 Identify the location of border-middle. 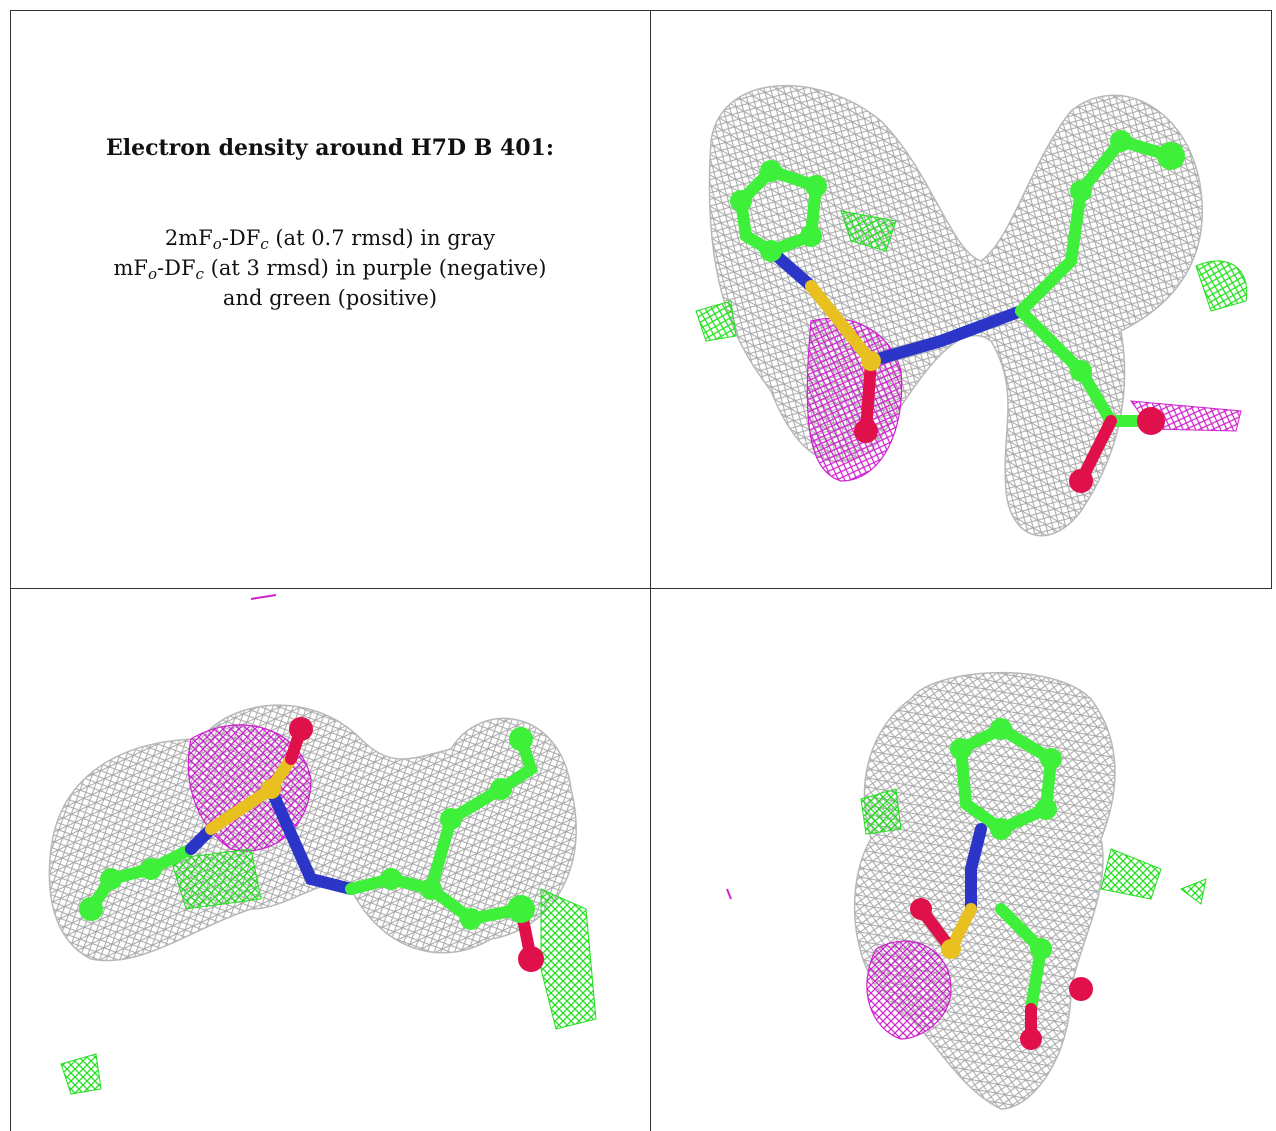
(641, 588).